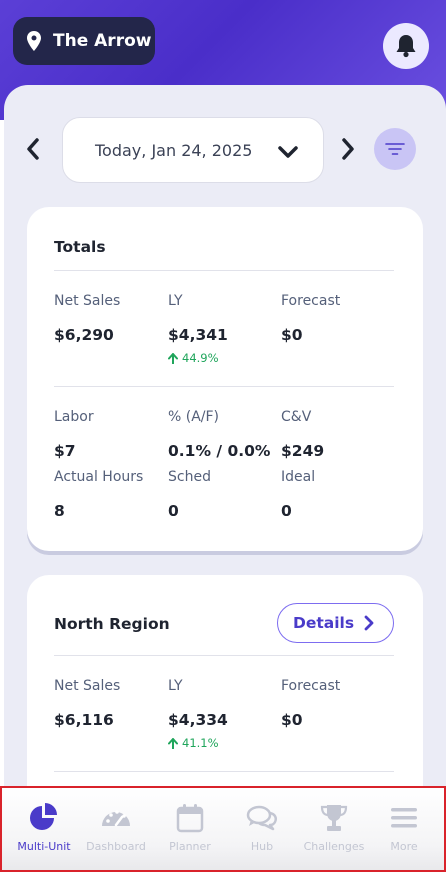 This screenshot has width=446, height=872. What do you see at coordinates (190, 818) in the screenshot?
I see `calendar-icon` at bounding box center [190, 818].